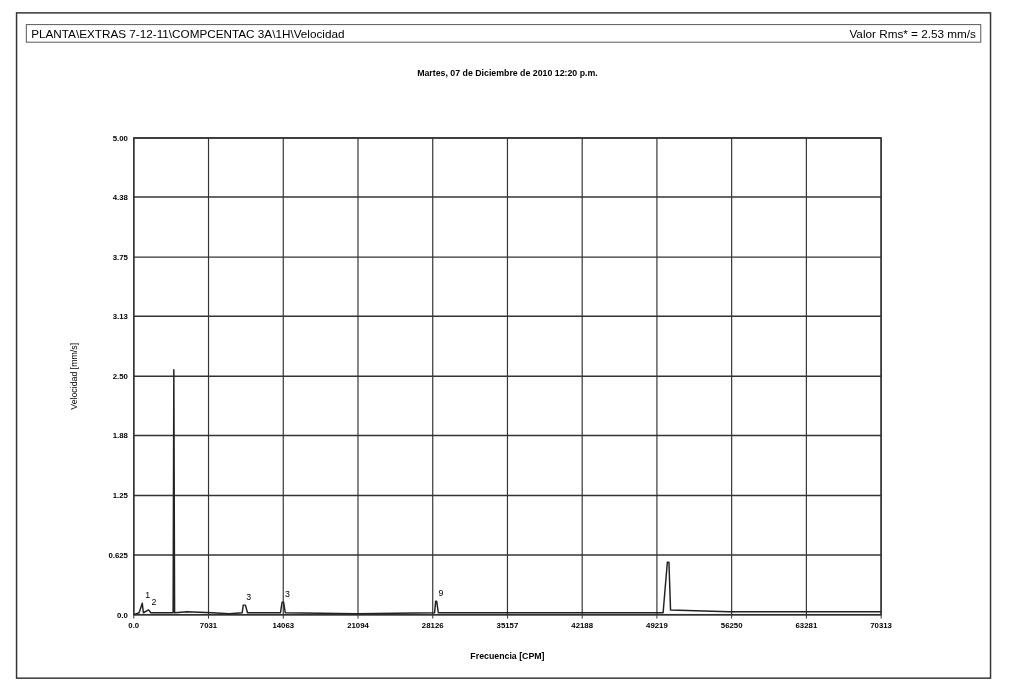 This screenshot has width=1011, height=693. I want to click on x-tick-label: 14063, so click(283, 626).